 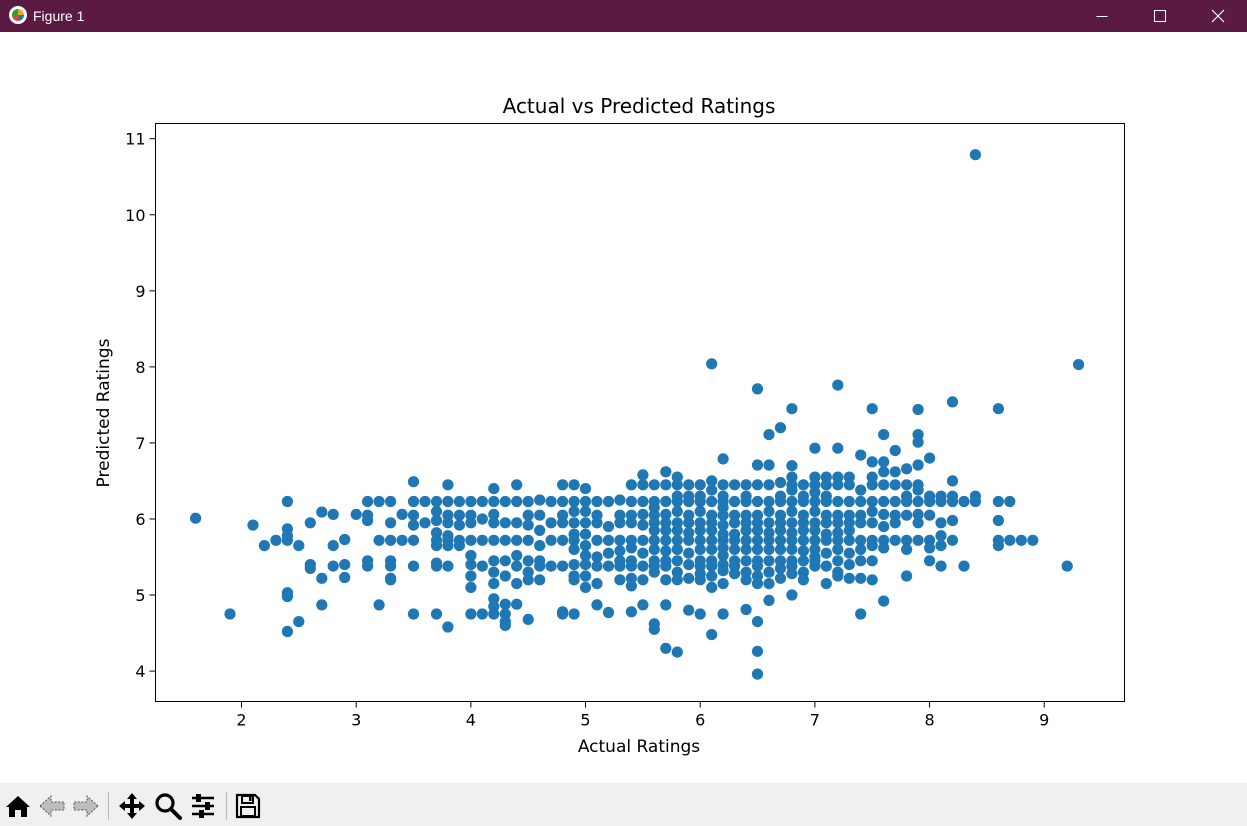 What do you see at coordinates (623, 804) in the screenshot?
I see `navigation-toolbar` at bounding box center [623, 804].